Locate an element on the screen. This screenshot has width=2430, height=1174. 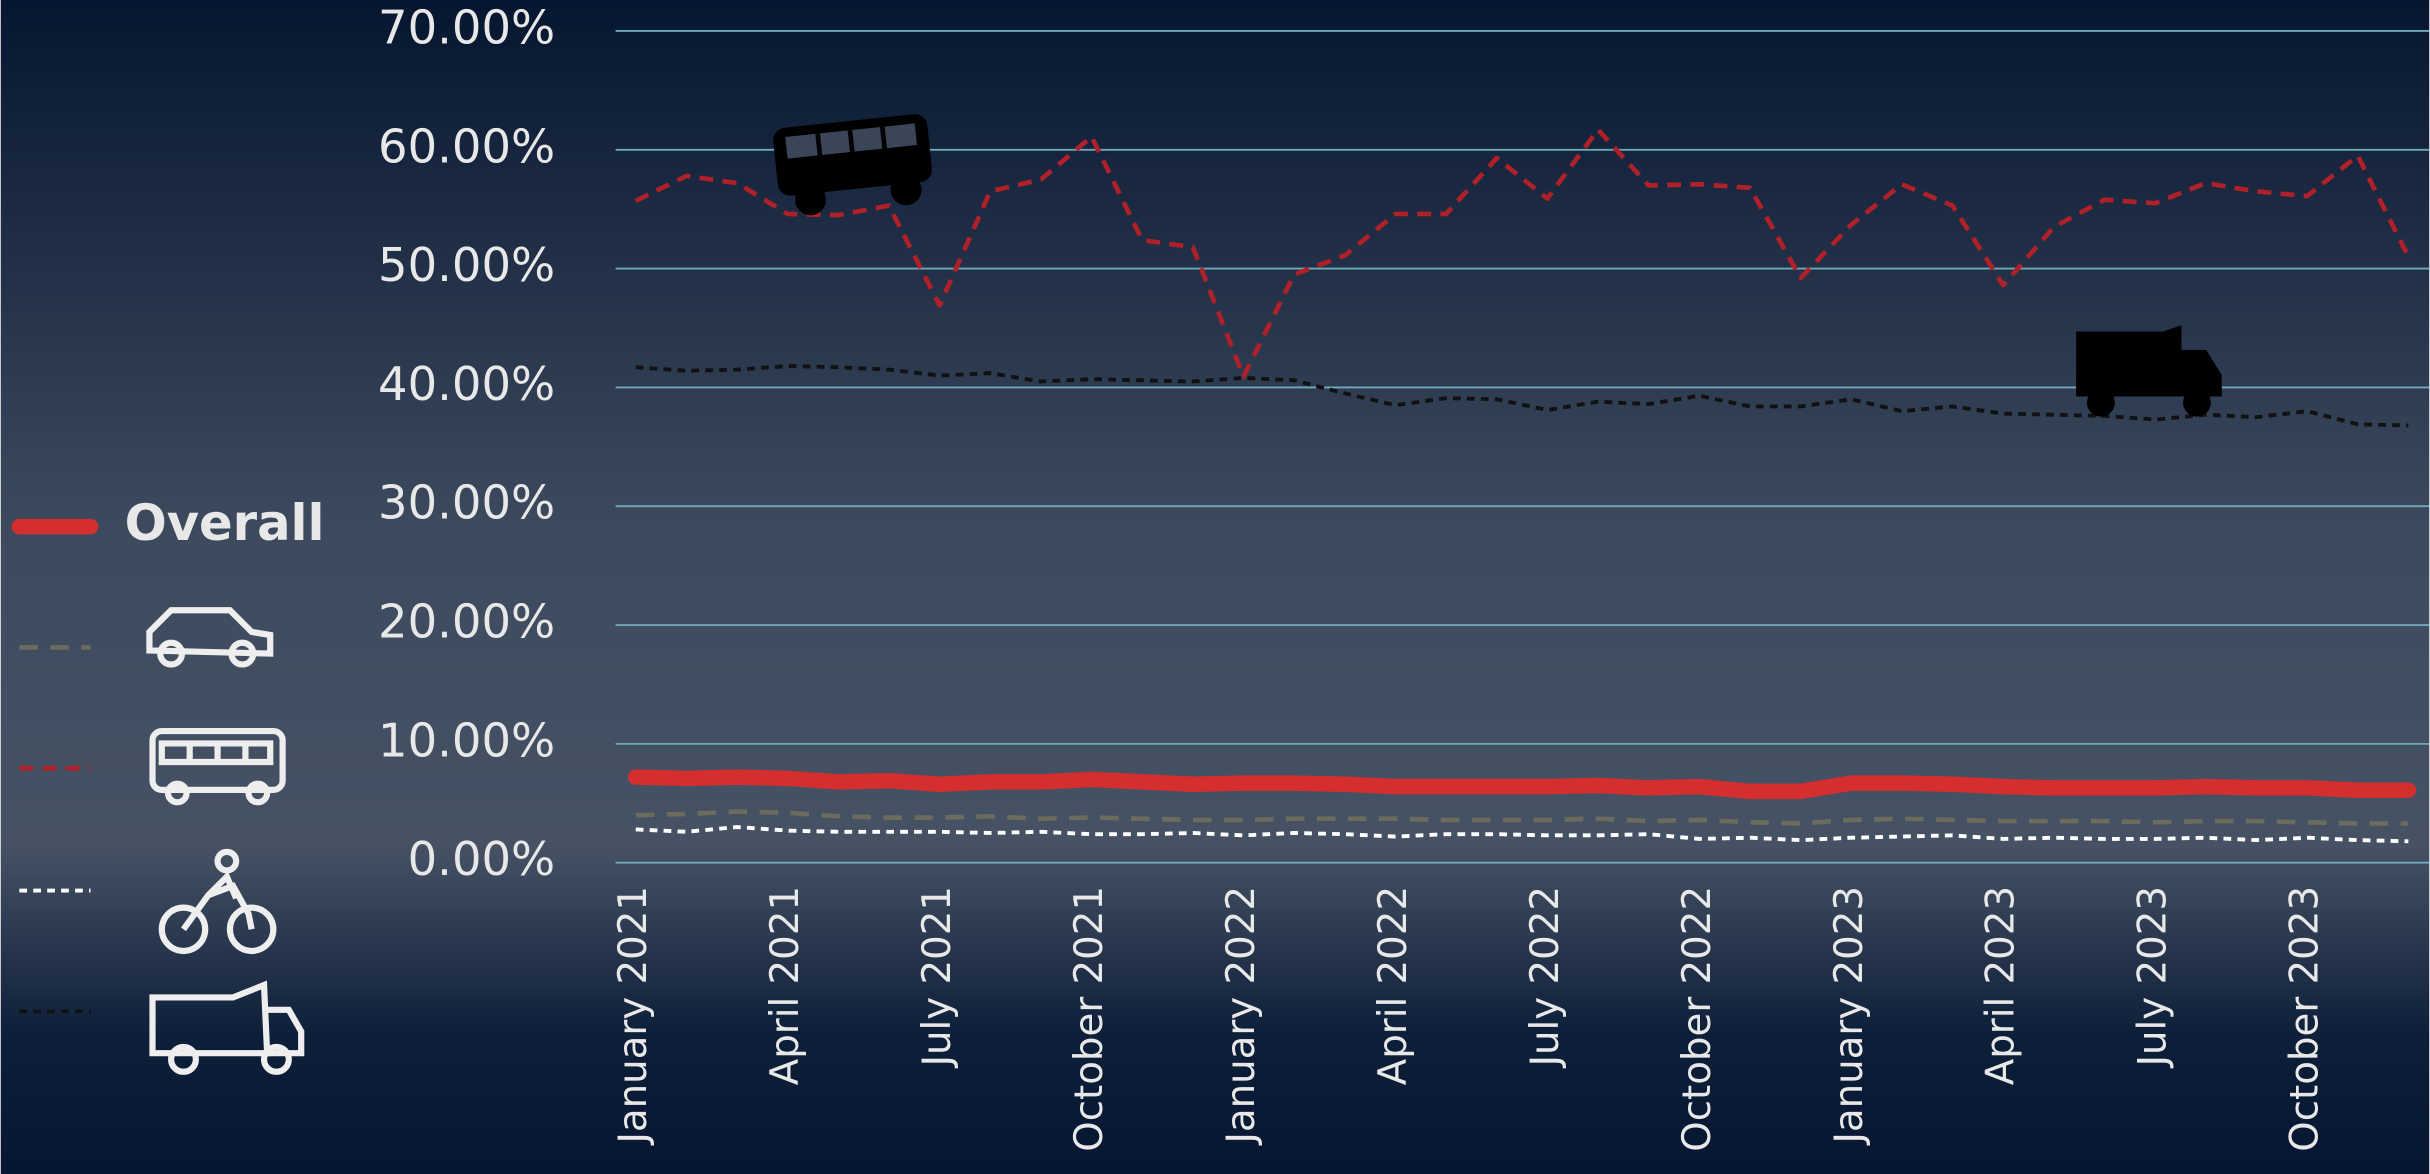
y-tick-label: 20.00% is located at coordinates (466, 622).